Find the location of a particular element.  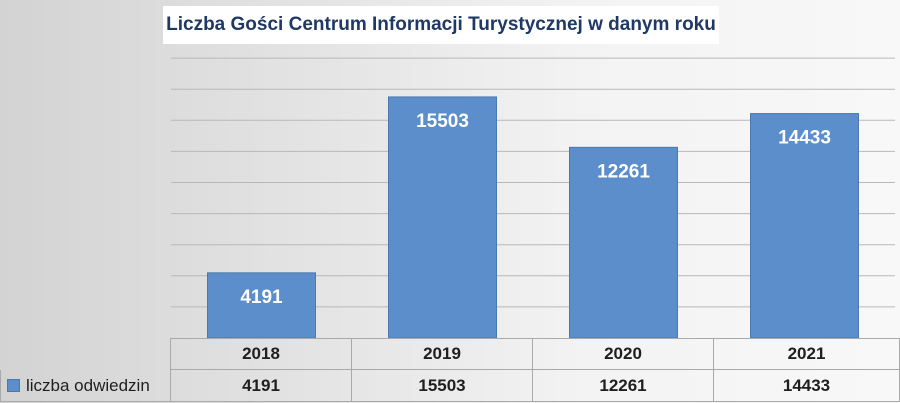

table-value-2019: 15503 is located at coordinates (442, 386).